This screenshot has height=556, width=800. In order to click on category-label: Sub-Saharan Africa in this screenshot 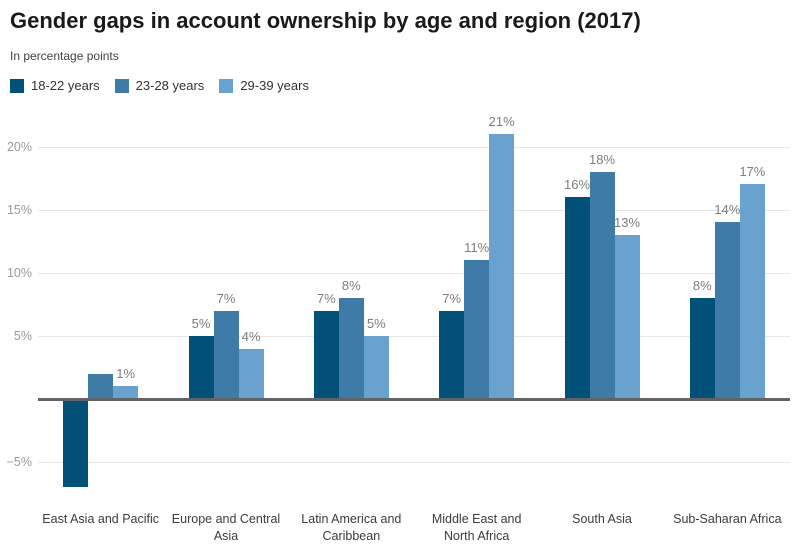, I will do `click(727, 519)`.